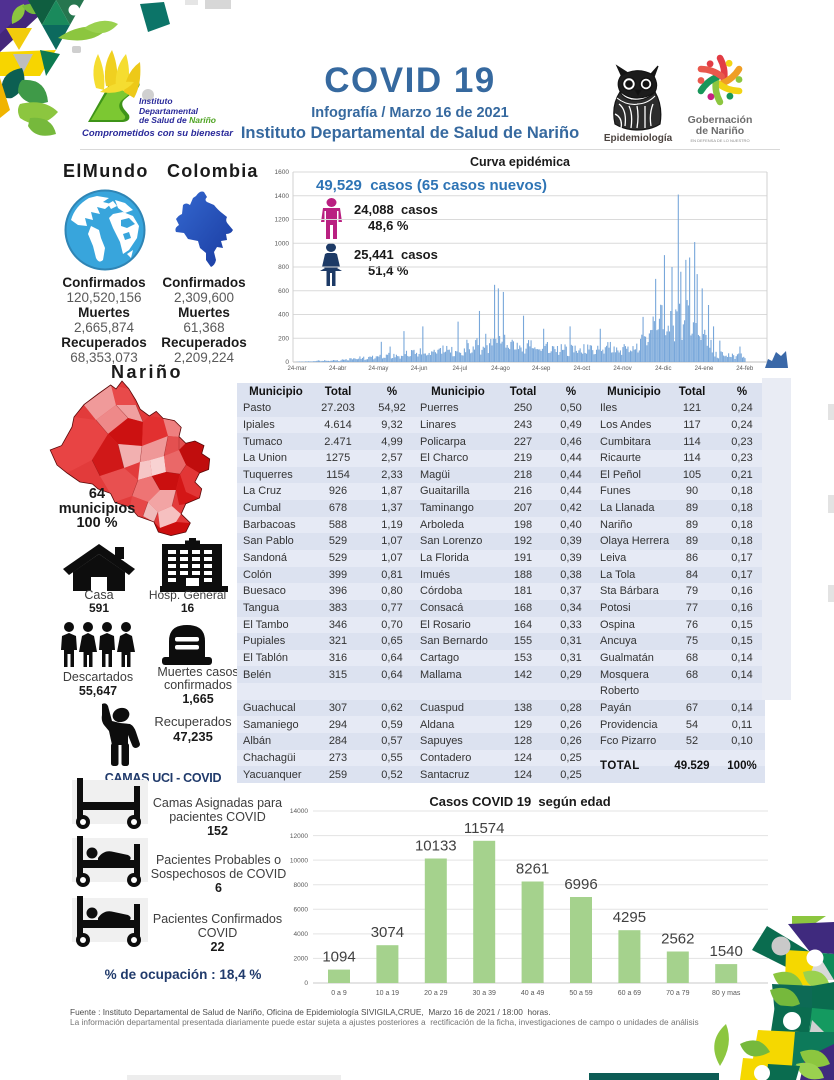 This screenshot has width=834, height=1080. I want to click on svg-text: 70 a 79, so click(677, 993).